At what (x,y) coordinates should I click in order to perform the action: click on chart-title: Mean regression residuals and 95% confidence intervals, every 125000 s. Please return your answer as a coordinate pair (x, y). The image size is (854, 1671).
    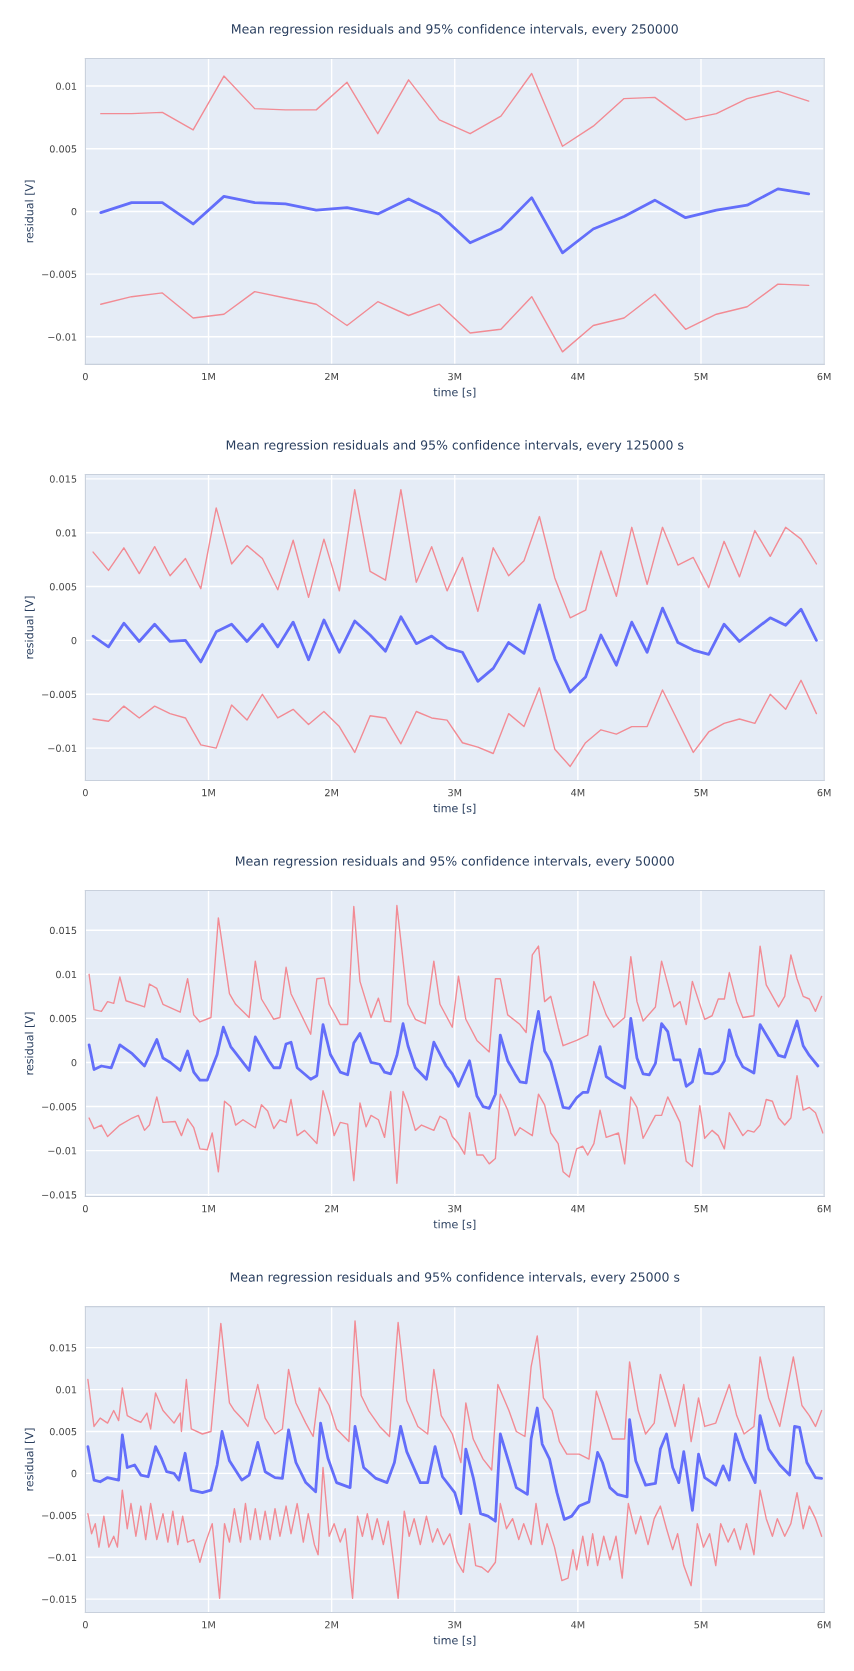
    Looking at the image, I should click on (455, 446).